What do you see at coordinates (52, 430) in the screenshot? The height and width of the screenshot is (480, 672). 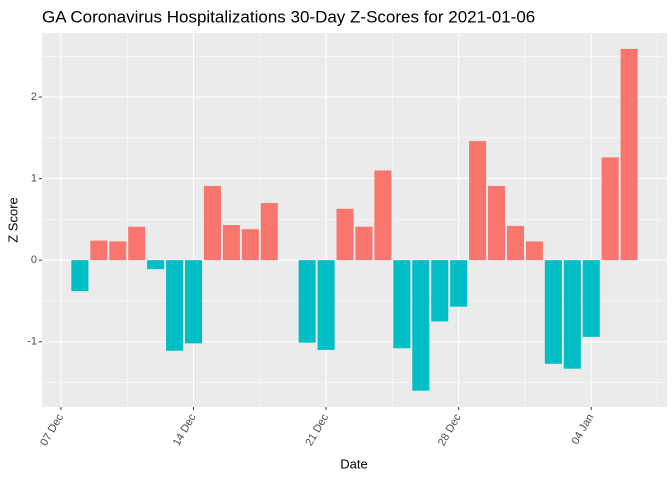 I see `x-tick-label: 07 Dec` at bounding box center [52, 430].